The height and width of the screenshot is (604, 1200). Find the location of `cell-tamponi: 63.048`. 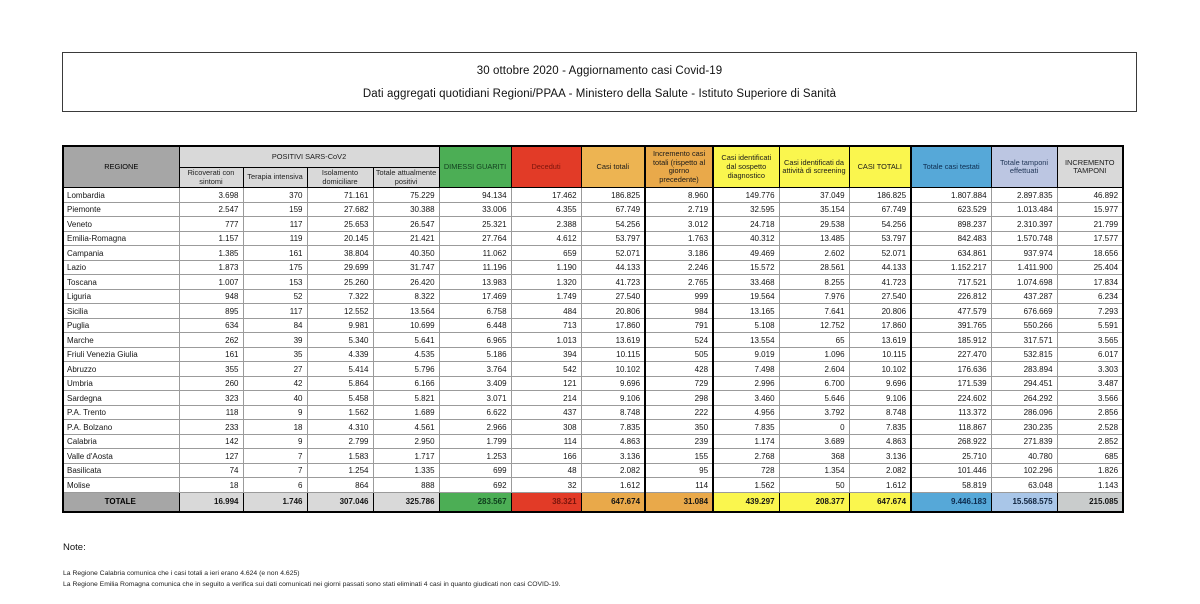

cell-tamponi: 63.048 is located at coordinates (1024, 485).